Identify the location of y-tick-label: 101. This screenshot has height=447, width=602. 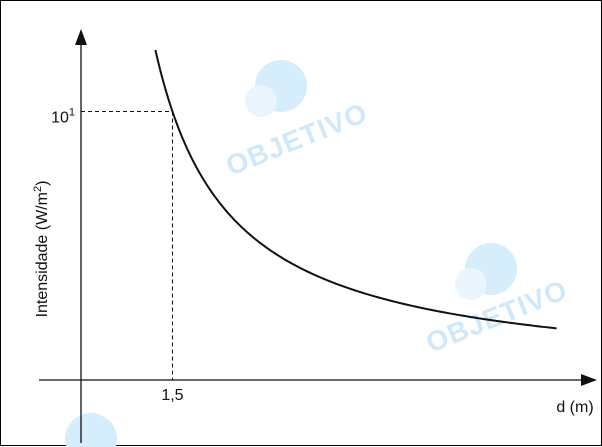
(63, 117).